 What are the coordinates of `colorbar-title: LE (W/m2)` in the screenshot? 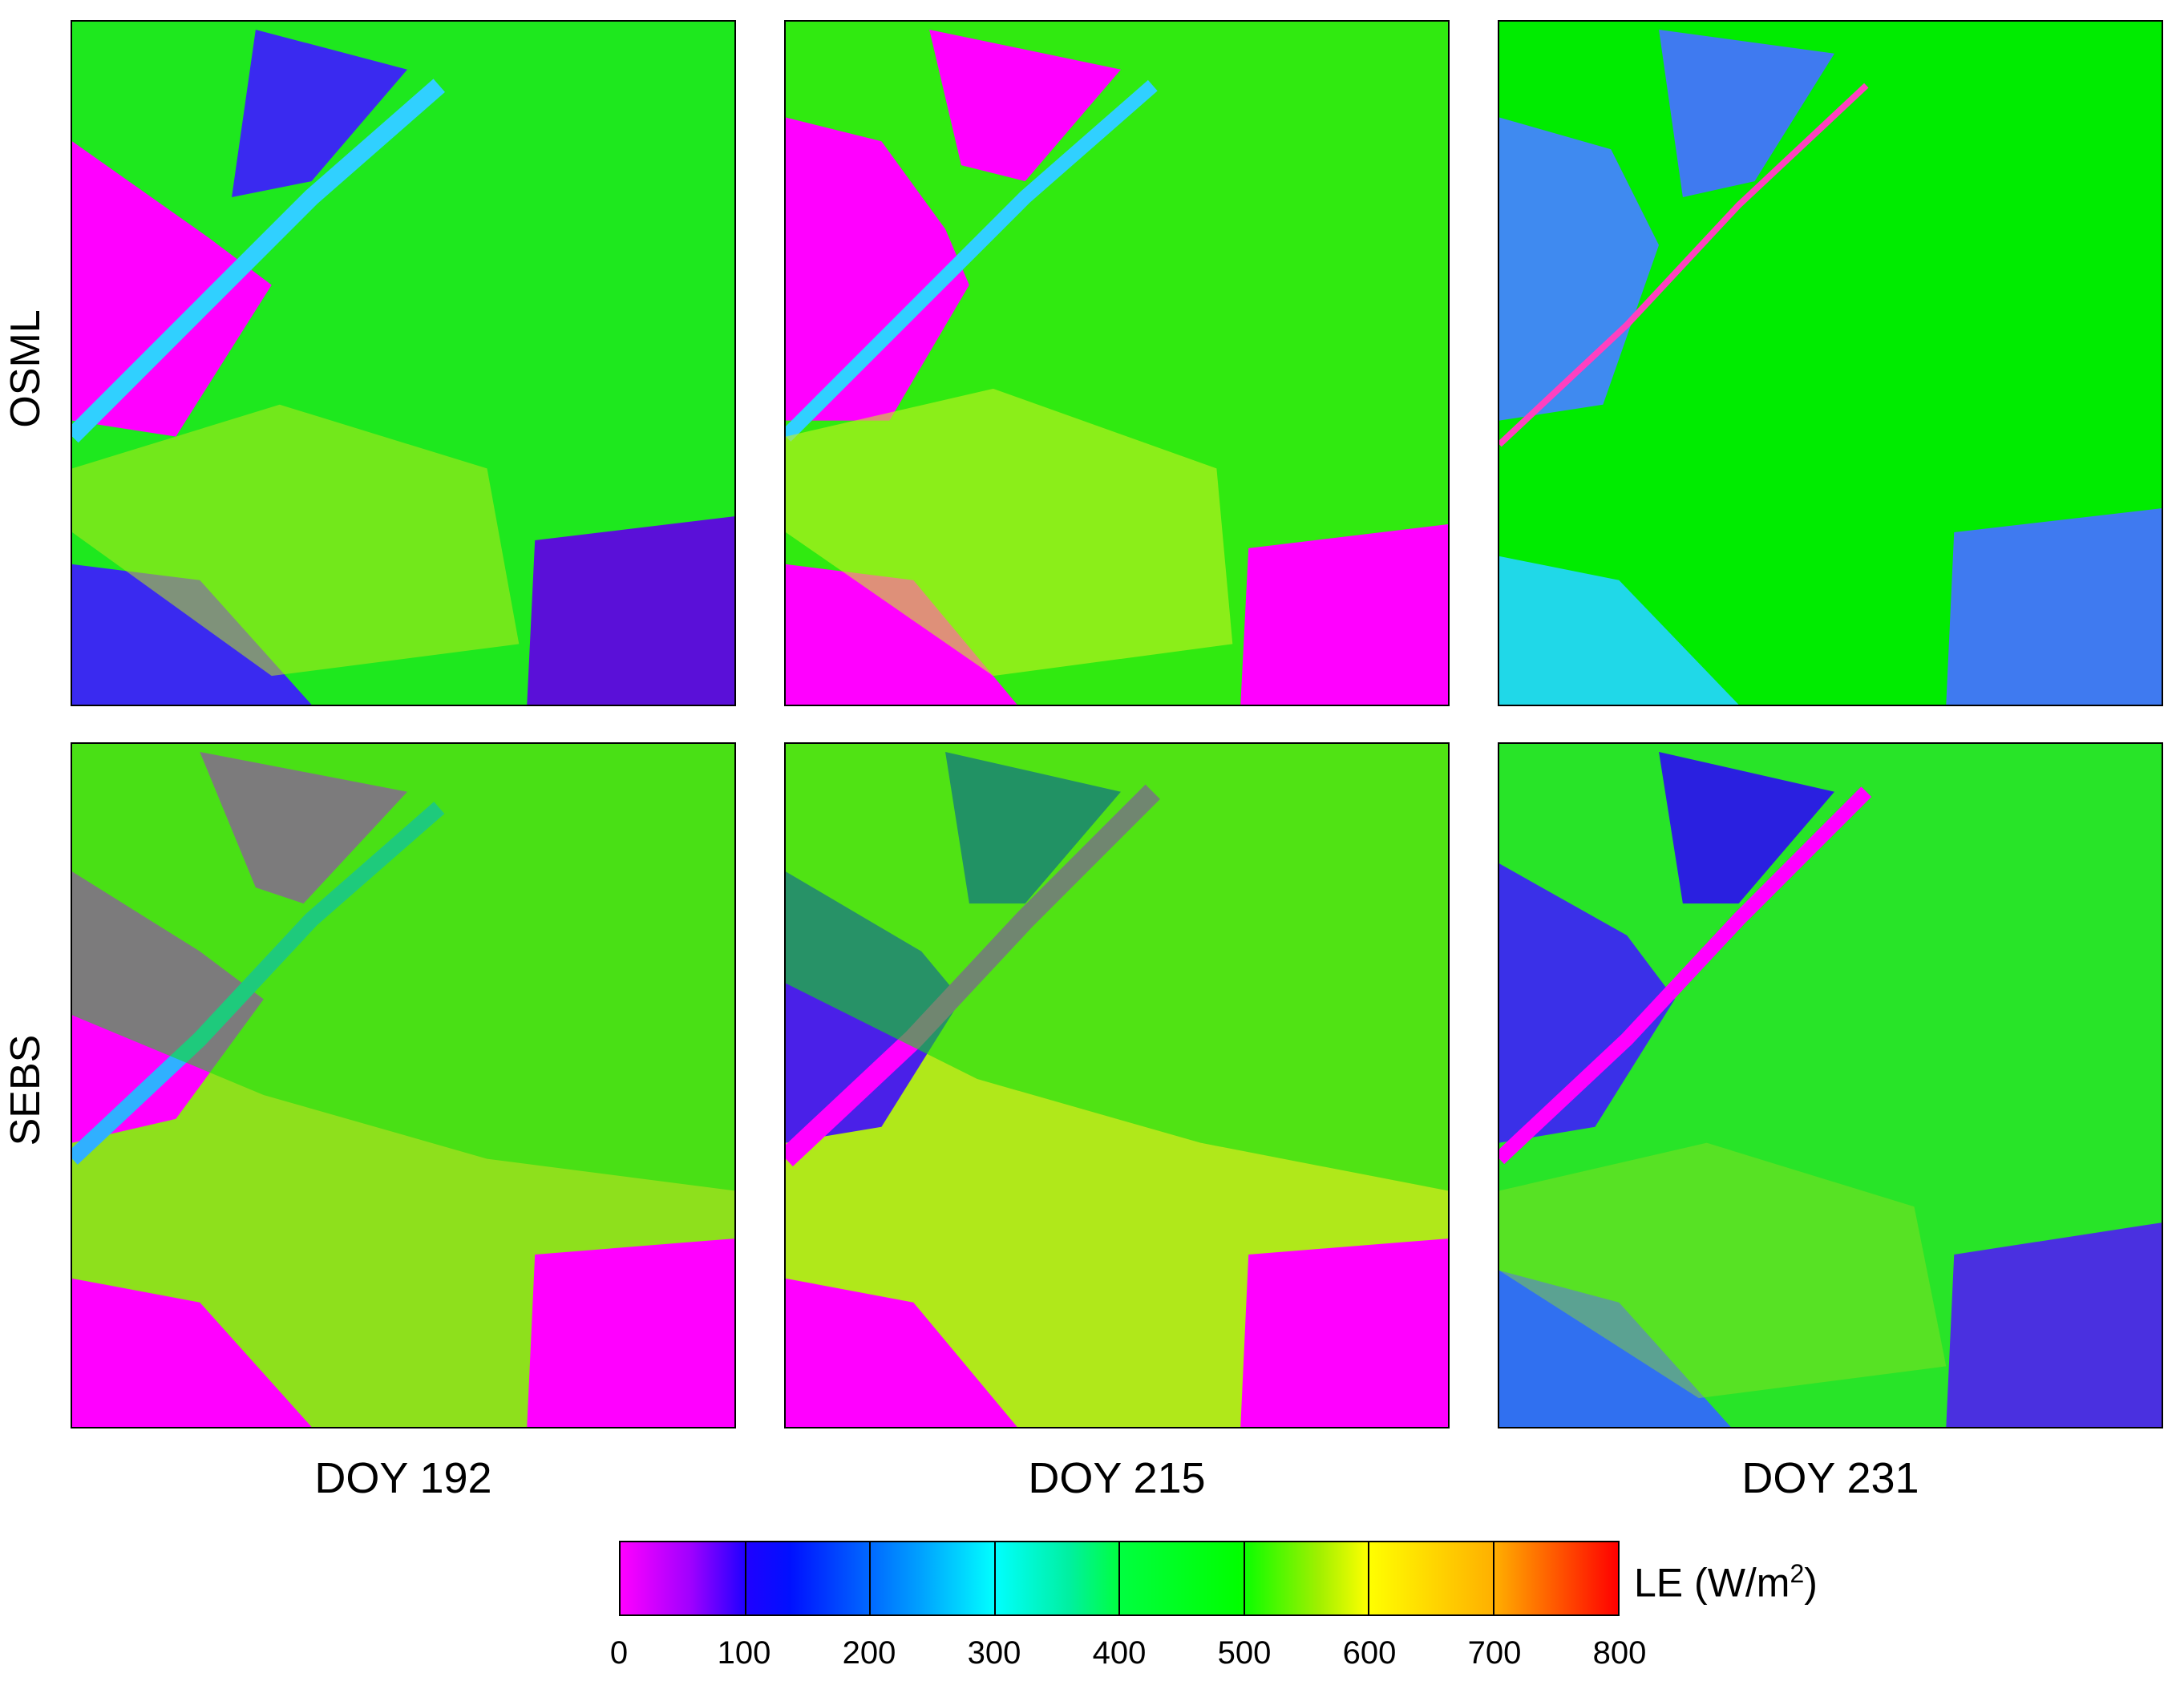 It's located at (1726, 1582).